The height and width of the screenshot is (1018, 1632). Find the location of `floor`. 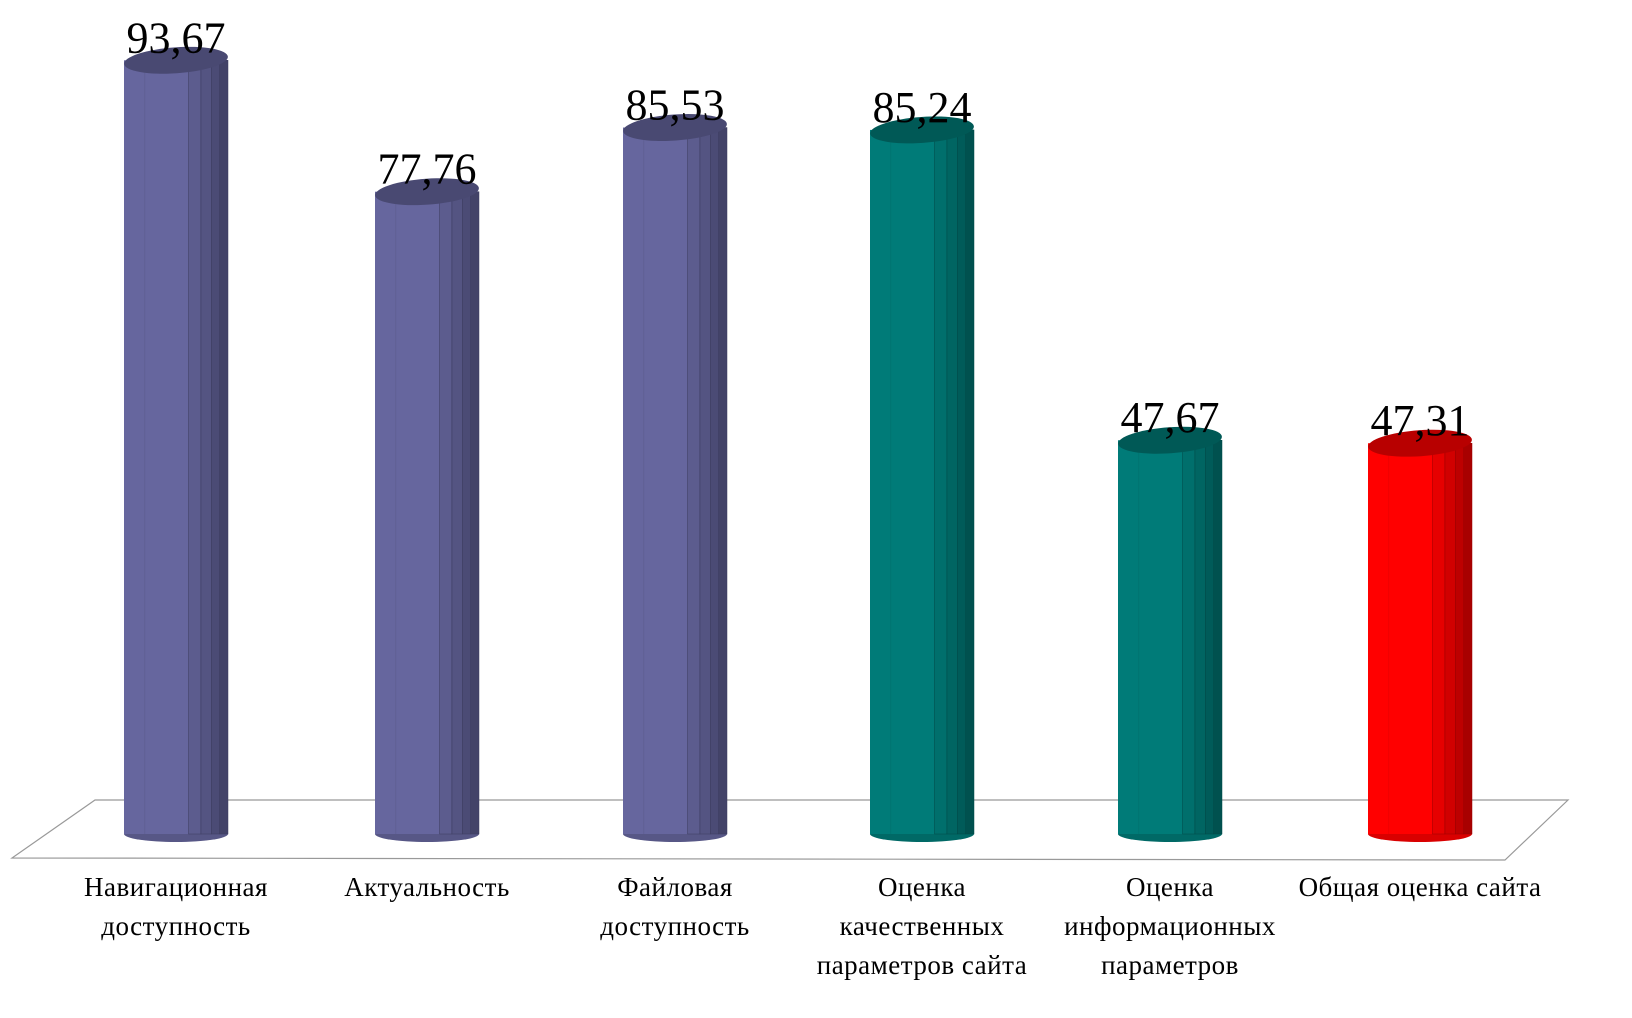

floor is located at coordinates (790, 830).